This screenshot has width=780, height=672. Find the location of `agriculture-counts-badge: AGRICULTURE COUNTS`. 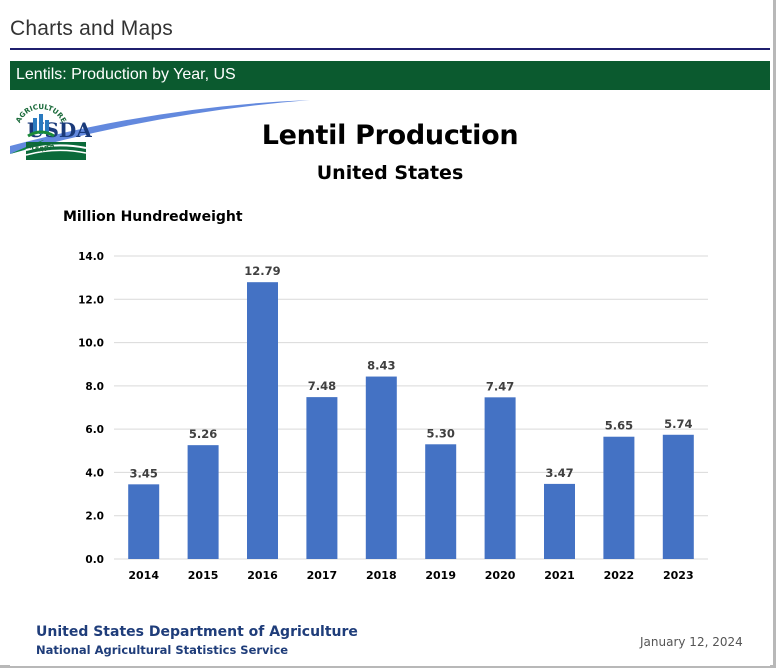

agriculture-counts-badge: AGRICULTURE COUNTS is located at coordinates (40, 128).